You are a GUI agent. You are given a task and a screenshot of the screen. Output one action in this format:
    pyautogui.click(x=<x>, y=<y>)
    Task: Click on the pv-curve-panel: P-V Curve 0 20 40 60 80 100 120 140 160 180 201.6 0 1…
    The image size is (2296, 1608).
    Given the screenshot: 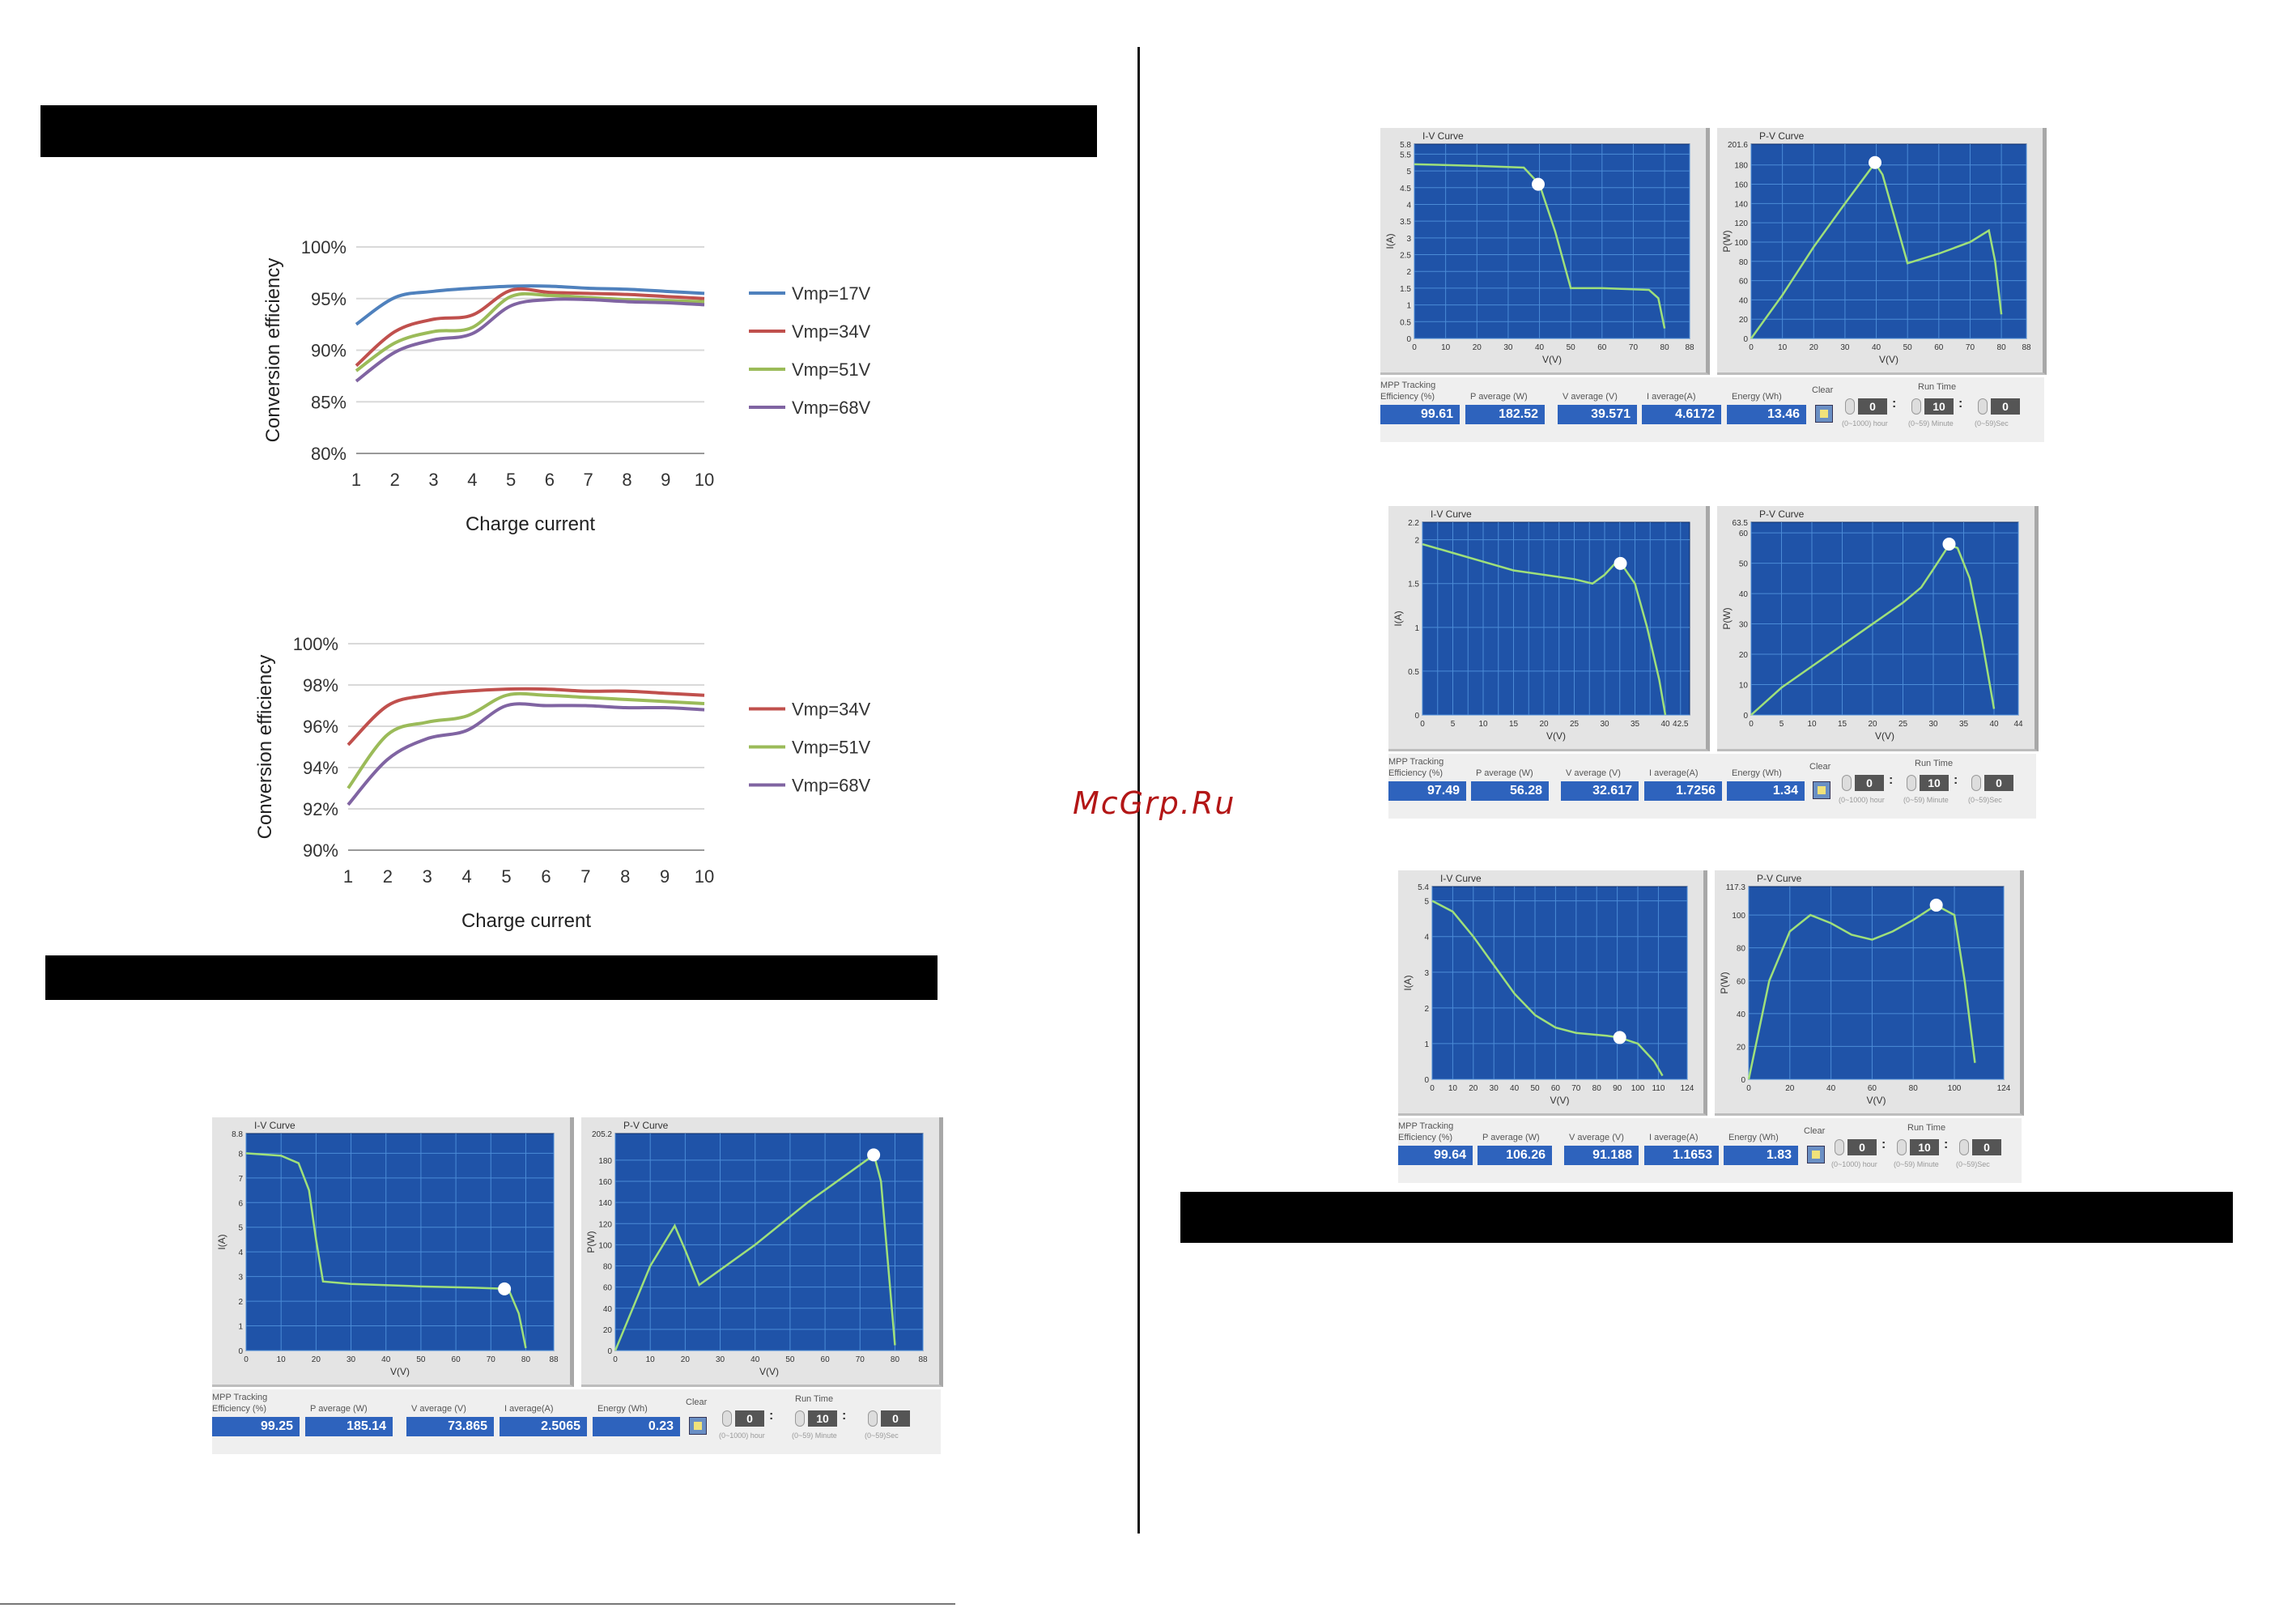 What is the action you would take?
    pyautogui.click(x=1882, y=251)
    